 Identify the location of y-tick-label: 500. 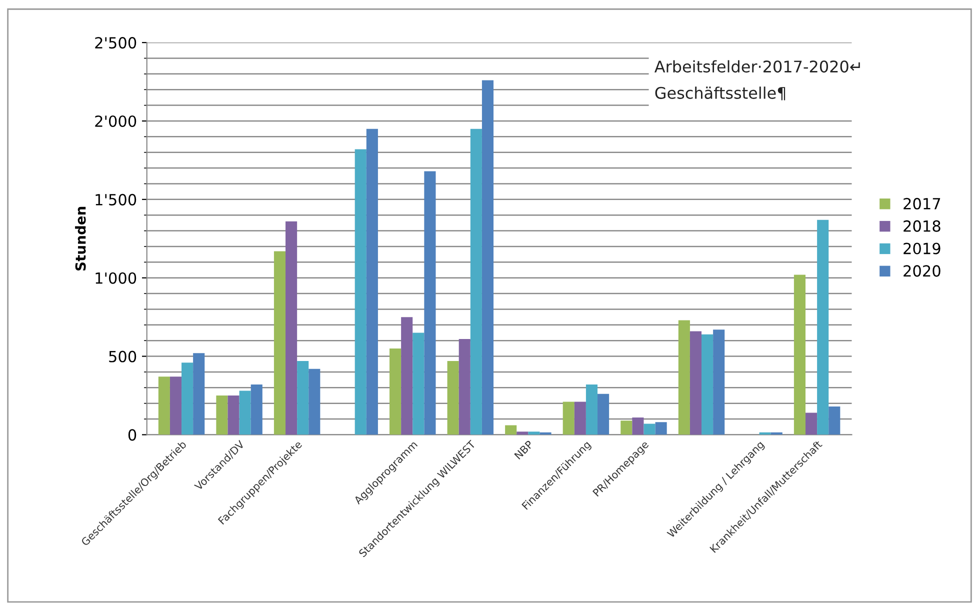
(122, 356).